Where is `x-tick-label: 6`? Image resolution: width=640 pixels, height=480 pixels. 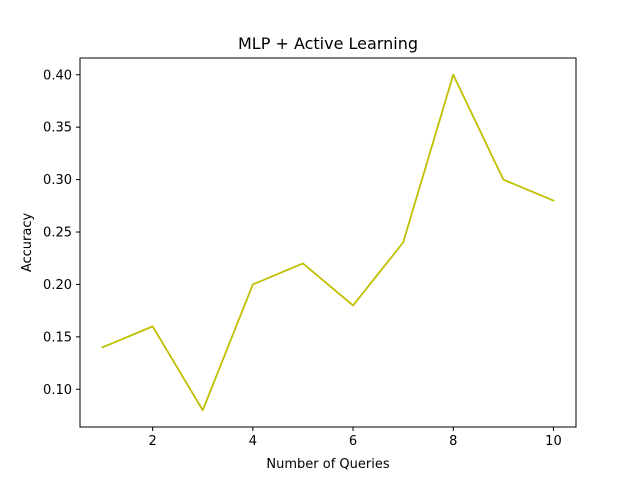 x-tick-label: 6 is located at coordinates (353, 441).